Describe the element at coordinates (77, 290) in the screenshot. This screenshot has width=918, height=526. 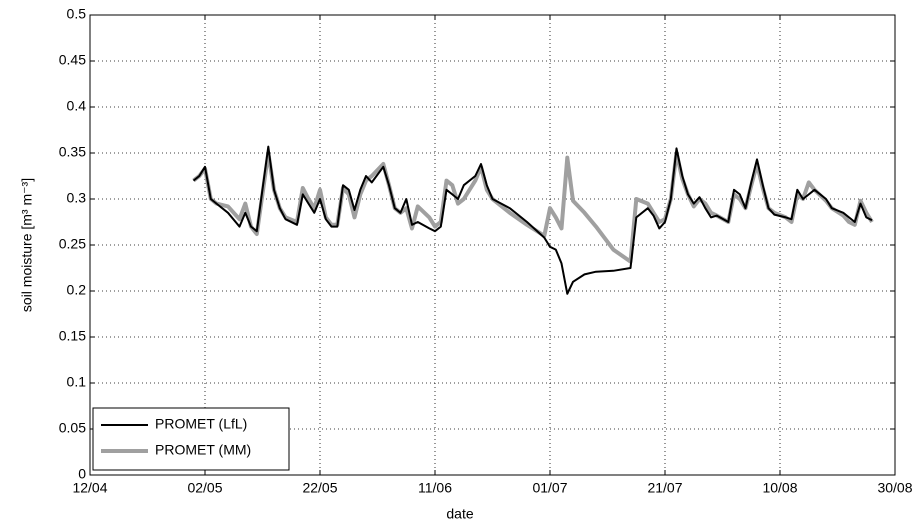
I see `y-tick-label: 0.2` at that location.